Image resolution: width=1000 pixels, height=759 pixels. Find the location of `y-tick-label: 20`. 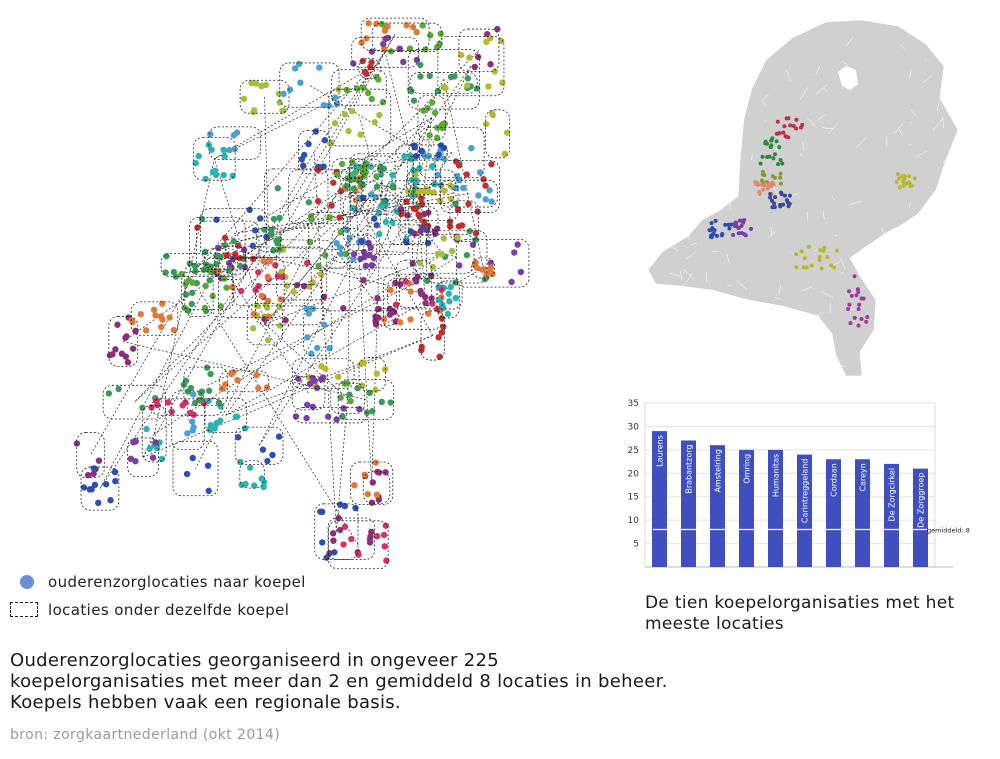

y-tick-label: 20 is located at coordinates (634, 474).